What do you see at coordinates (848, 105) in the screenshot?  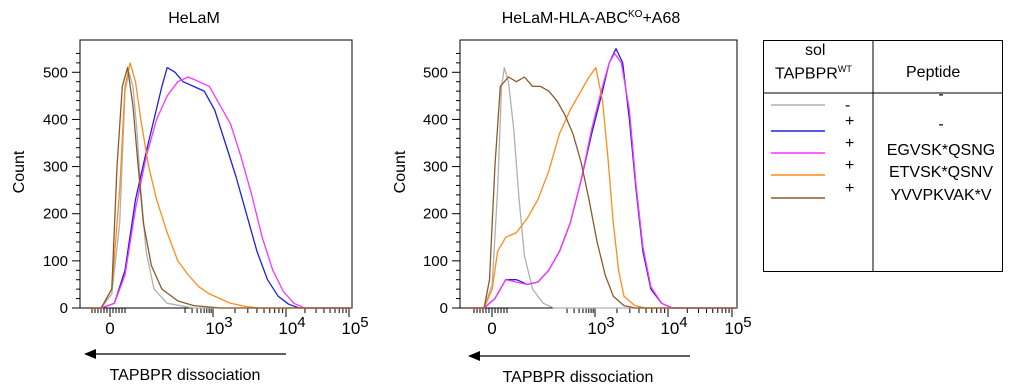 I see `legend-sol-value: -` at bounding box center [848, 105].